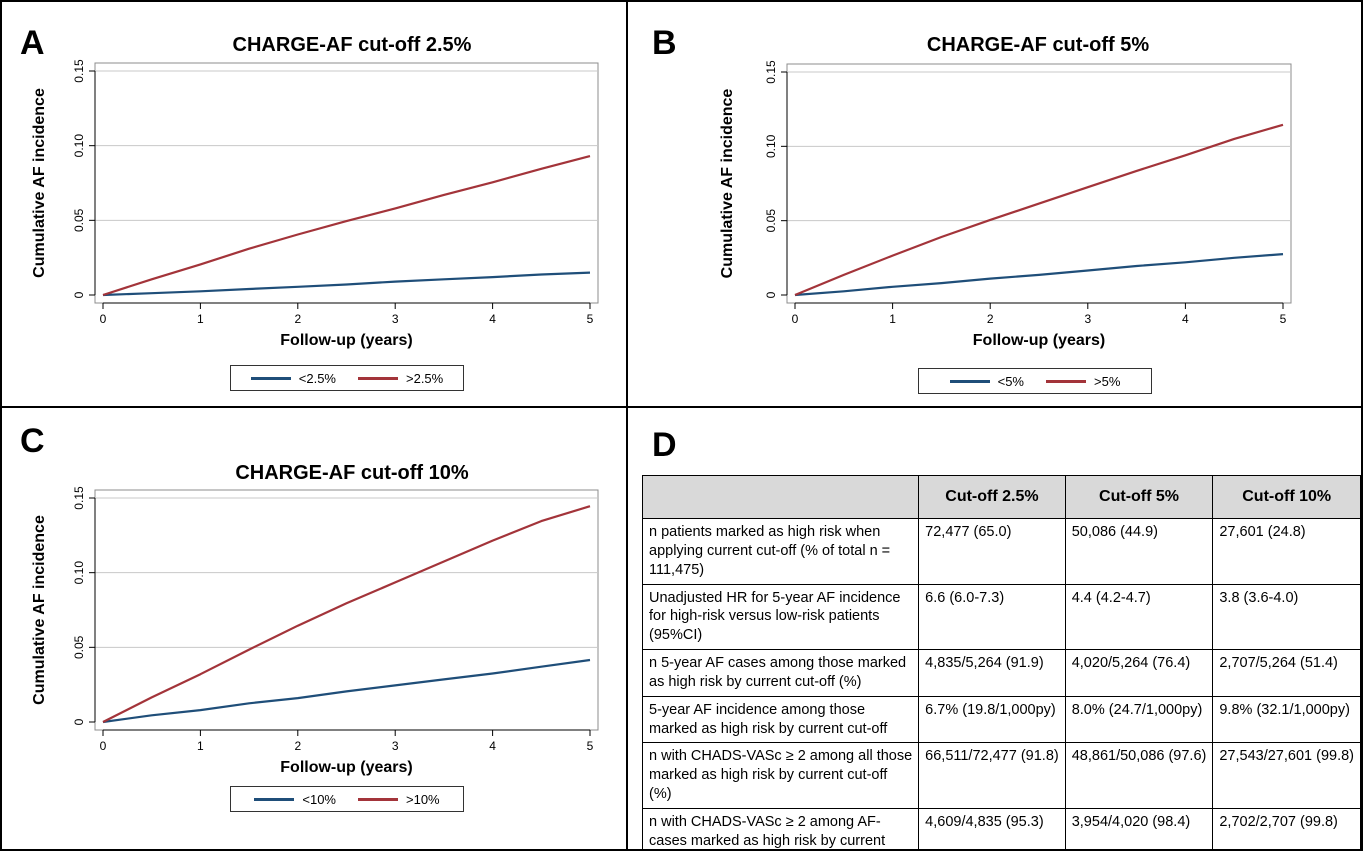 Image resolution: width=1363 pixels, height=851 pixels. I want to click on table-cell: 3.8 (3.6-4.0), so click(1286, 617).